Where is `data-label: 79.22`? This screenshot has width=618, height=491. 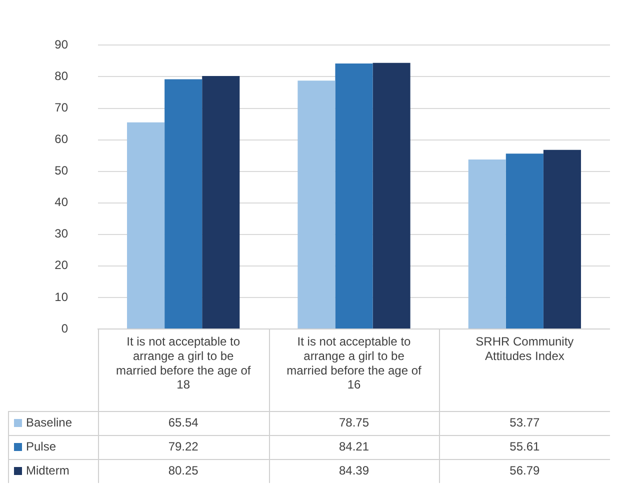 data-label: 79.22 is located at coordinates (183, 446).